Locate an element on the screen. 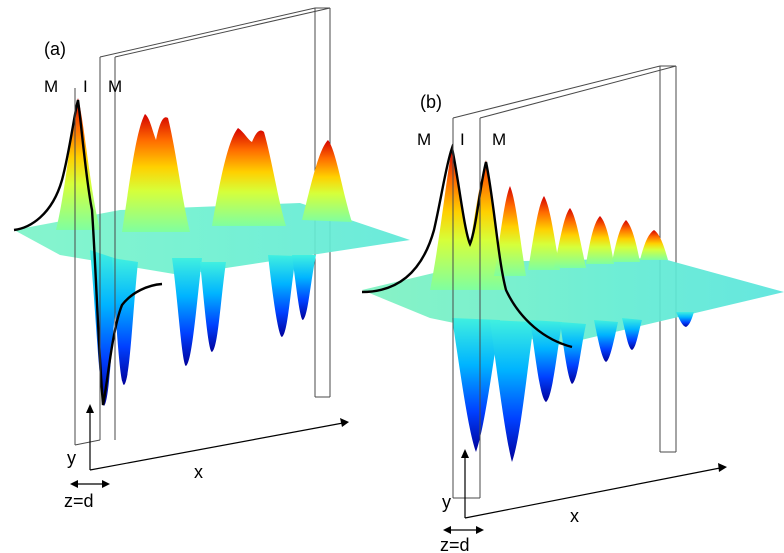 This screenshot has width=784, height=553. panel-b-axes is located at coordinates (585, 491).